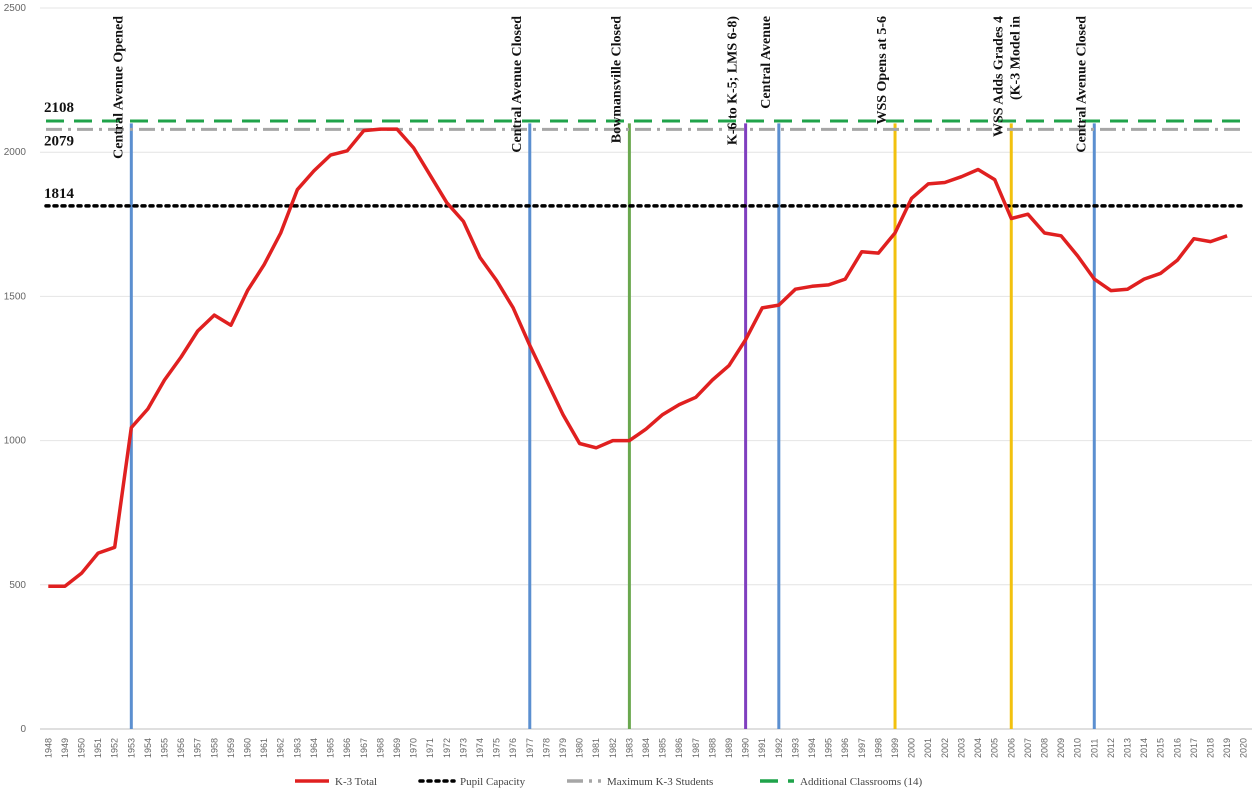 The image size is (1252, 791). What do you see at coordinates (1111, 748) in the screenshot?
I see `x-tick-2012: 2012` at bounding box center [1111, 748].